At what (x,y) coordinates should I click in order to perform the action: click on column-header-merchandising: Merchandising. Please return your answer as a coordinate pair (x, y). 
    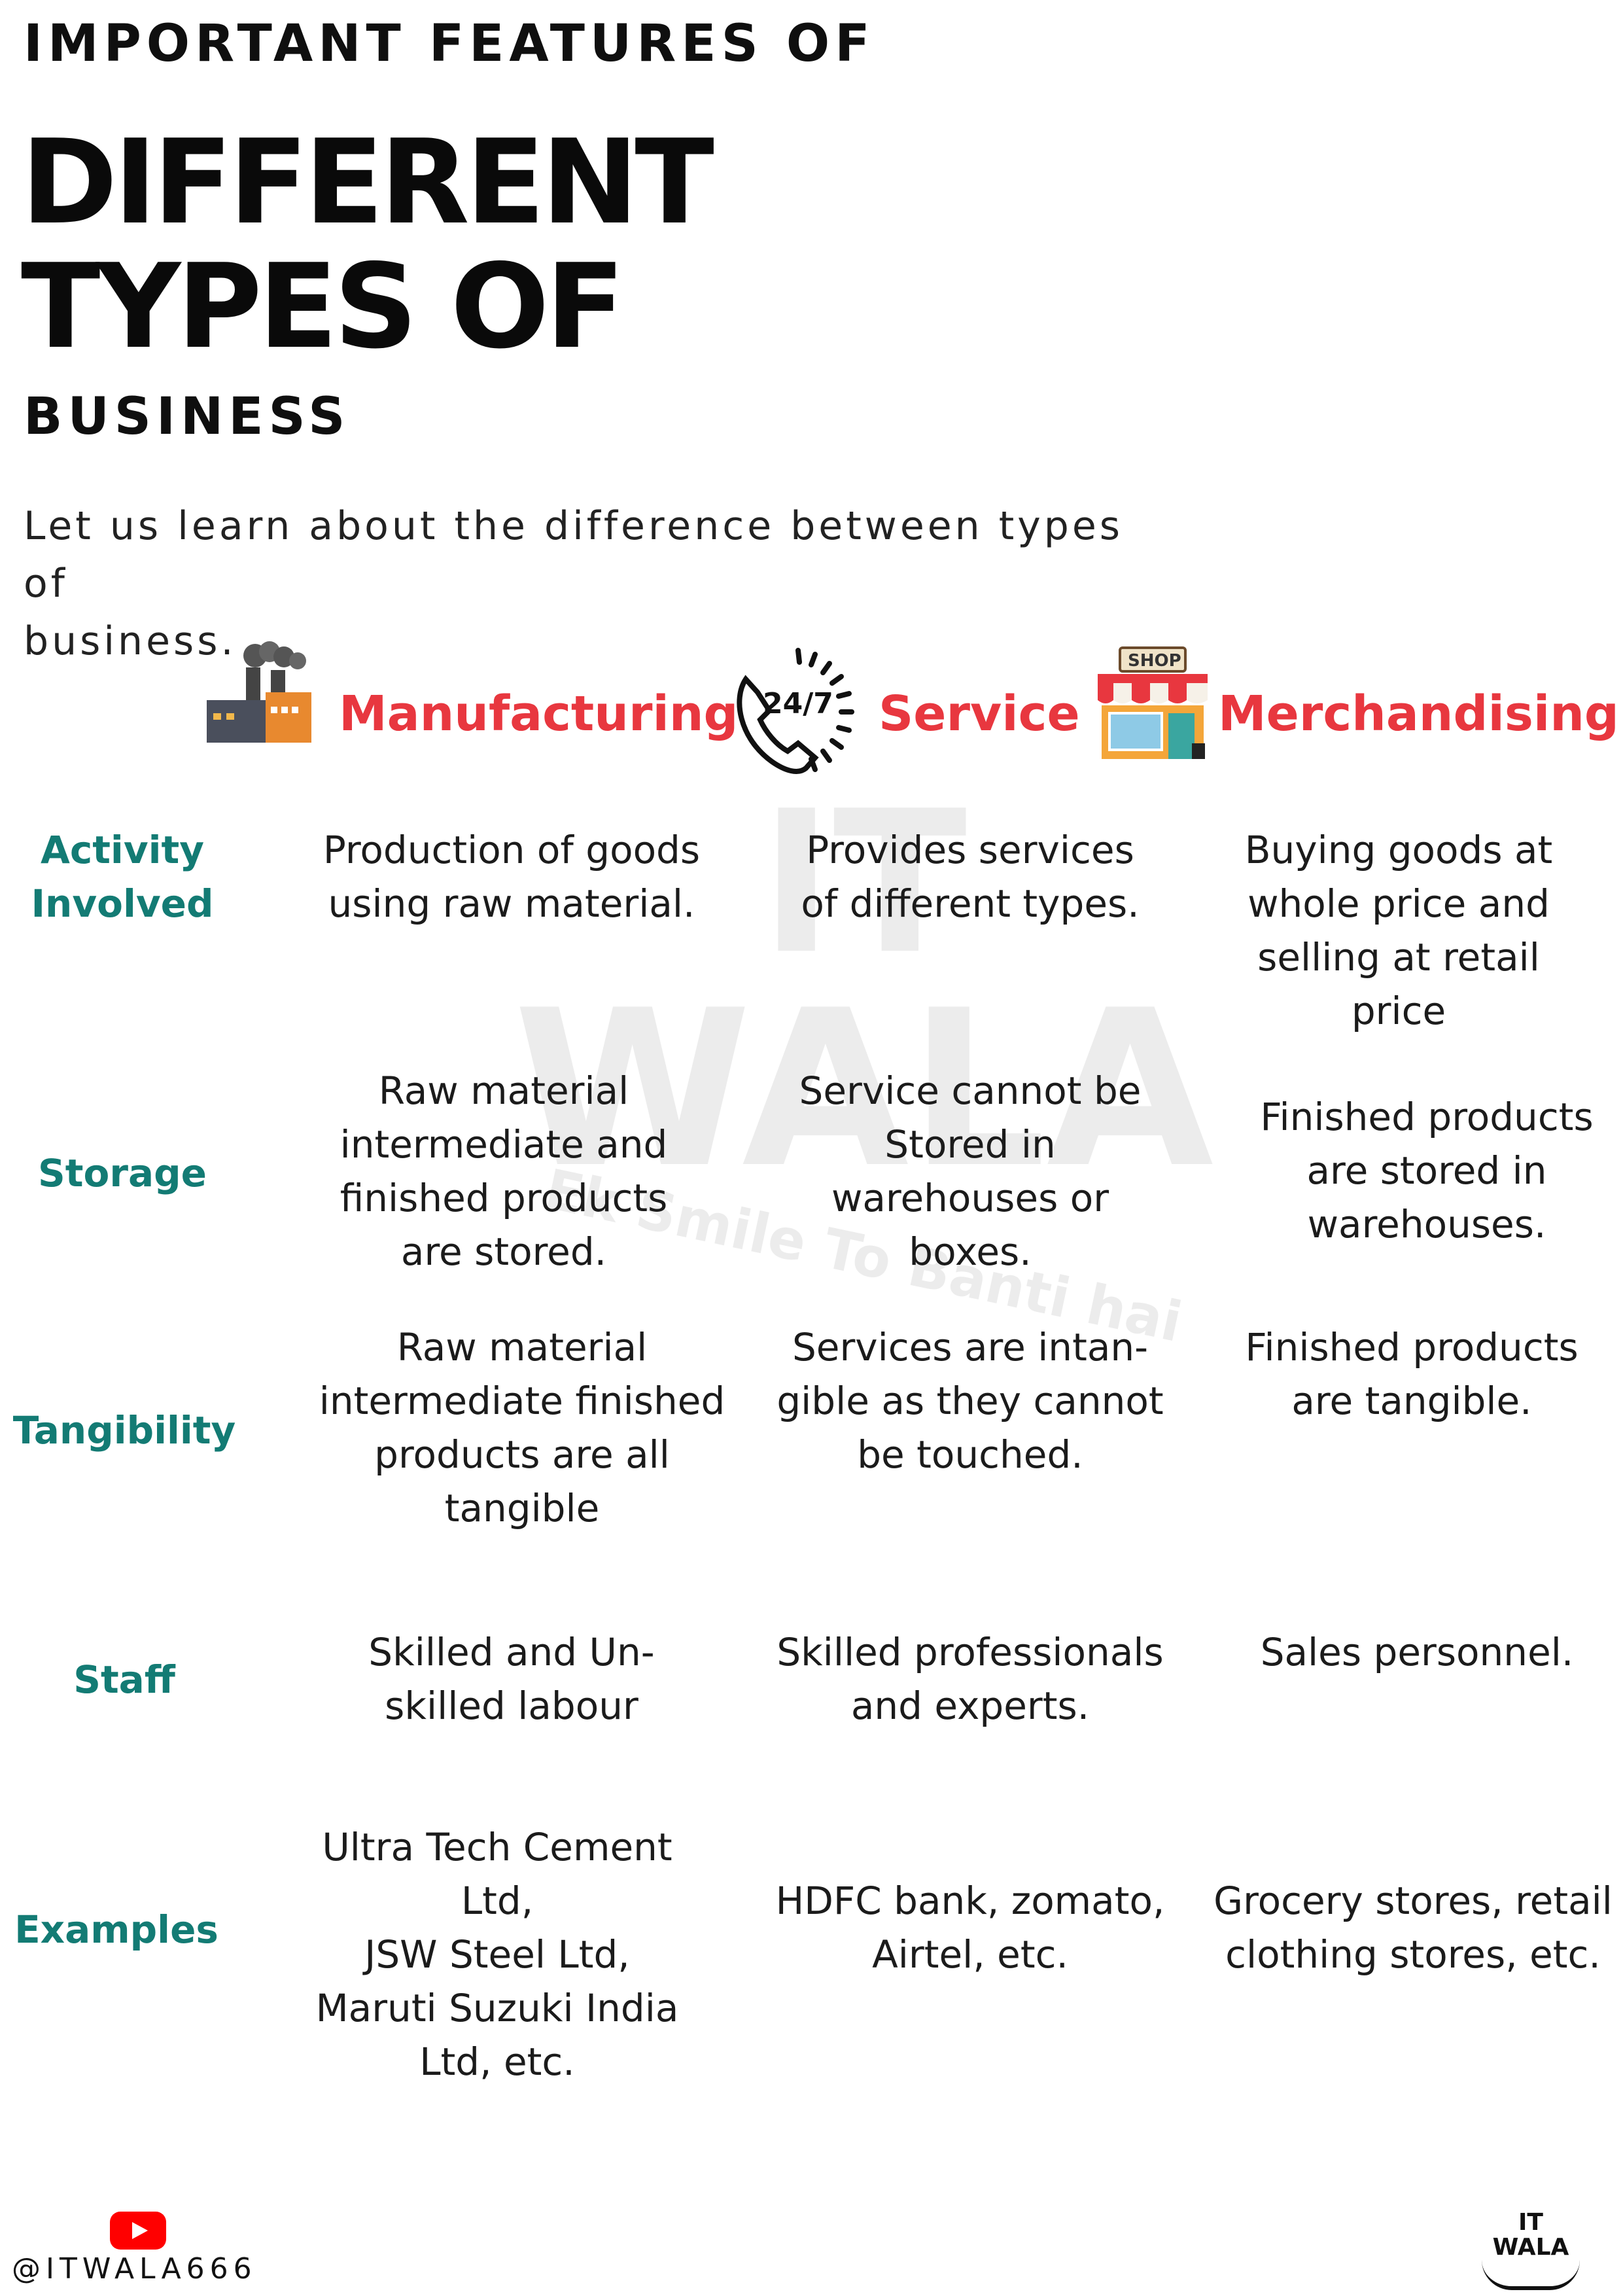
    Looking at the image, I should click on (1418, 714).